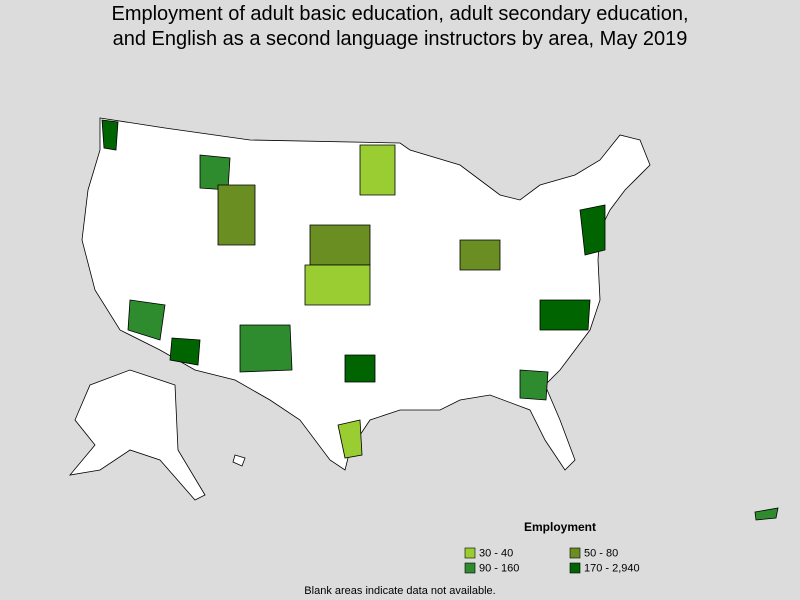 The height and width of the screenshot is (600, 800). What do you see at coordinates (560, 527) in the screenshot?
I see `legend-title: Employment` at bounding box center [560, 527].